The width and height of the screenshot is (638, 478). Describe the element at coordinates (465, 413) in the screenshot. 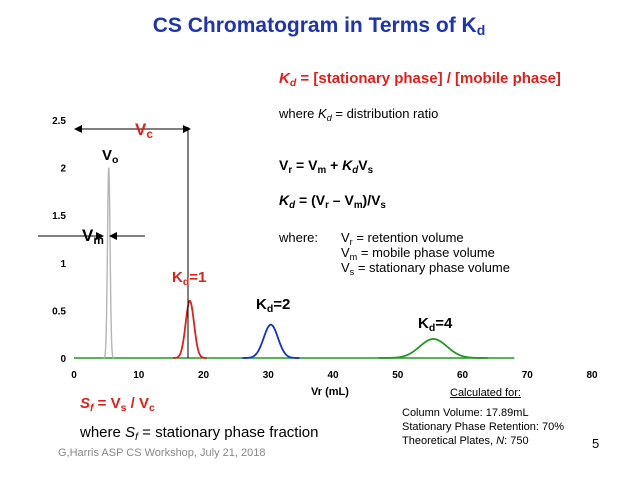

I see `calc-column-volume: Column Volume: 17.89mL` at that location.